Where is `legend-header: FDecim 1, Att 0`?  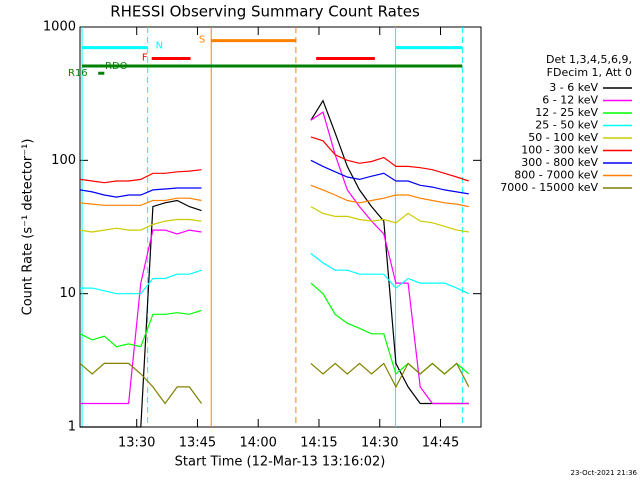 legend-header: FDecim 1, Att 0 is located at coordinates (589, 72).